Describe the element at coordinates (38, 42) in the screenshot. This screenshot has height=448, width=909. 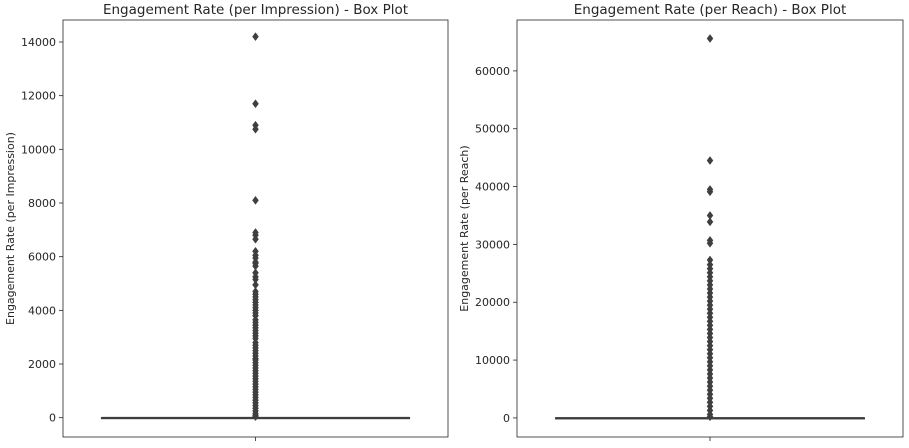
I see `y-tick-label: 14000` at that location.